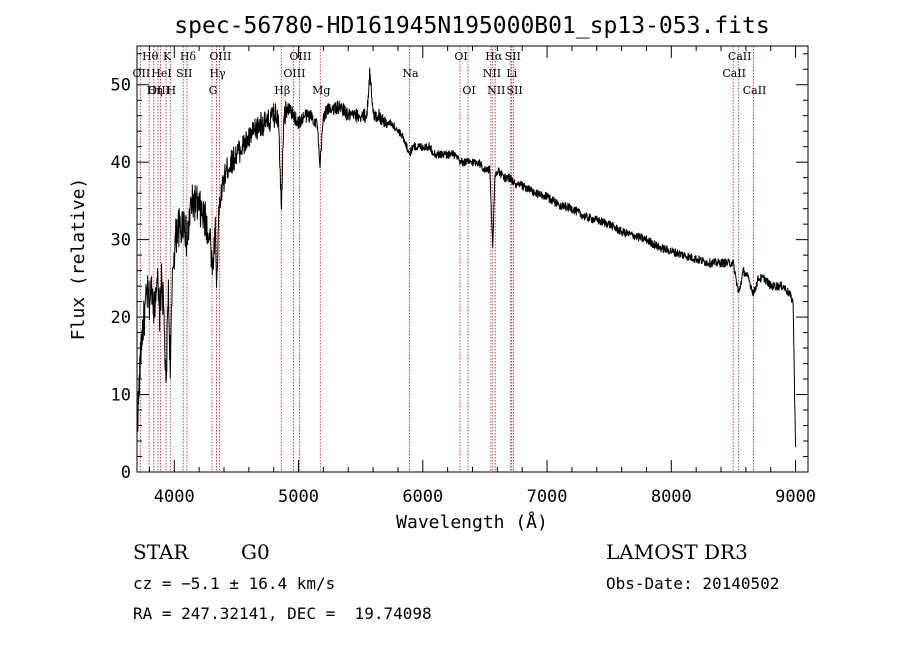 The image size is (900, 649). I want to click on line-marker-label-21: NII, so click(496, 90).